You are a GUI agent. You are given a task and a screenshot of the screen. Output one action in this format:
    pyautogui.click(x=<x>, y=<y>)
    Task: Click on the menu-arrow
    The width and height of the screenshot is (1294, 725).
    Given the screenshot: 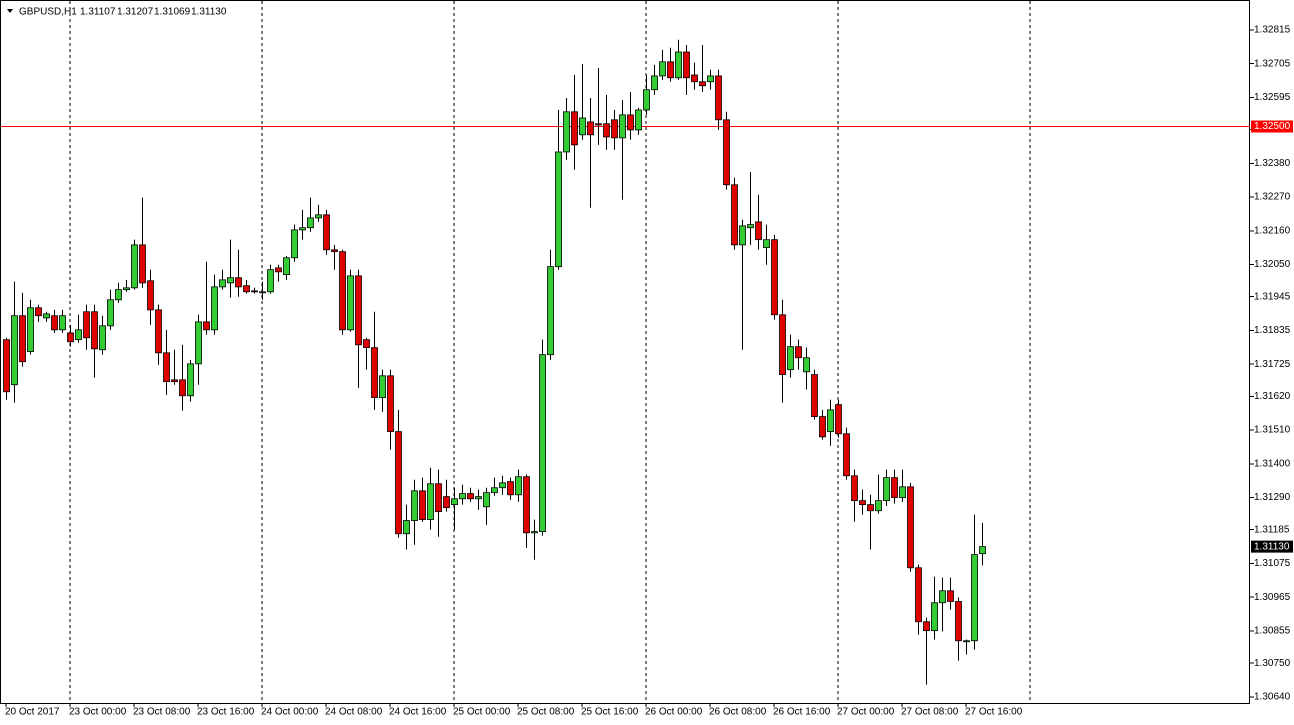 What is the action you would take?
    pyautogui.click(x=10, y=11)
    